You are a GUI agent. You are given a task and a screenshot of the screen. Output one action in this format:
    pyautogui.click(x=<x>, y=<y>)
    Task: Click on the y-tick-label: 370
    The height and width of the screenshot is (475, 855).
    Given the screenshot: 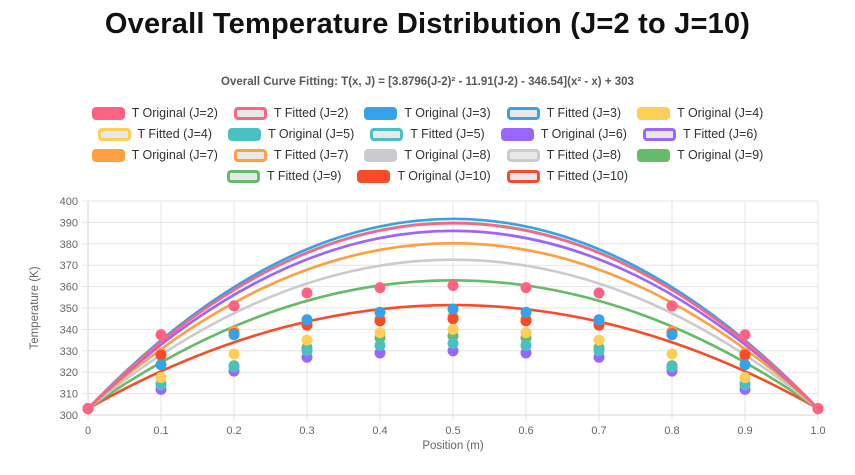 What is the action you would take?
    pyautogui.click(x=69, y=266)
    